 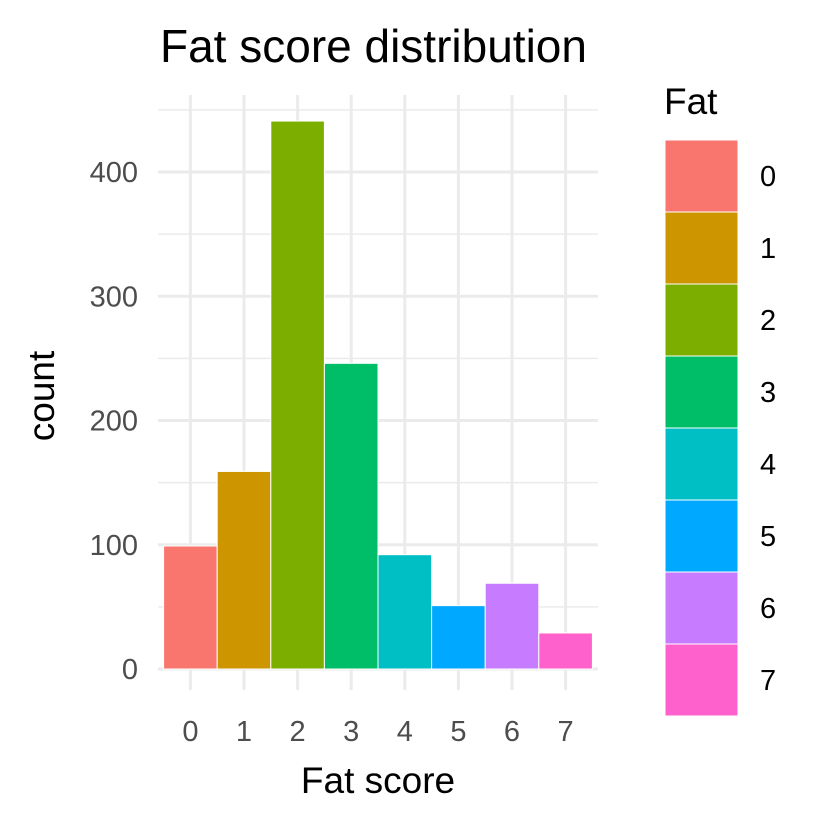 I want to click on x-tick-labels: 0 1 2 3 4 5 6 7, so click(x=377, y=732).